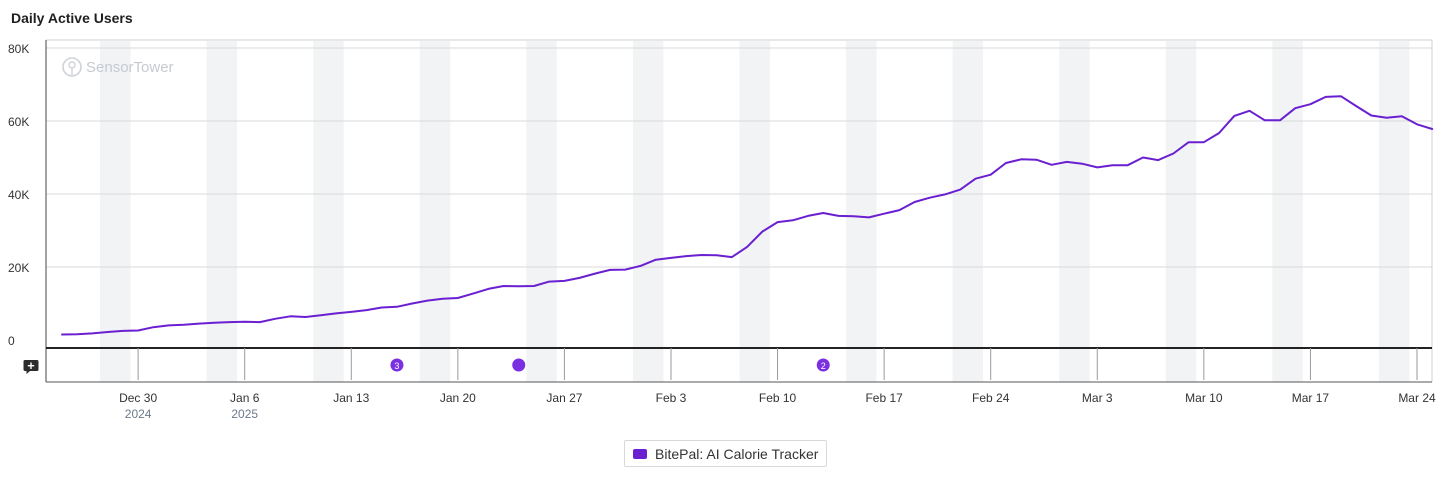  What do you see at coordinates (138, 414) in the screenshot?
I see `x-tick-year-label: 2024` at bounding box center [138, 414].